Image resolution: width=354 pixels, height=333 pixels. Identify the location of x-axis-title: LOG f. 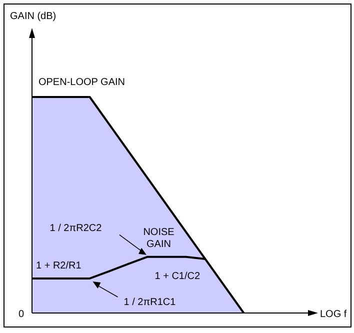
(333, 314).